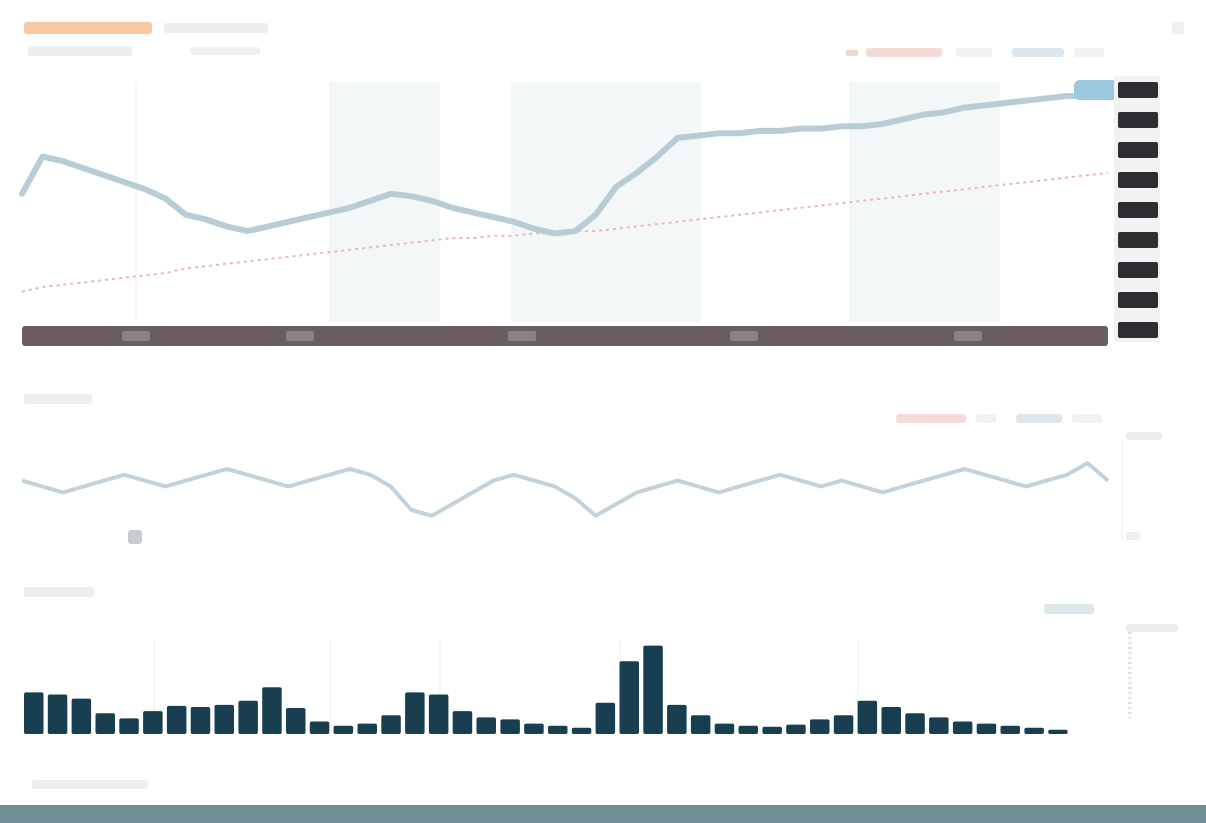 The height and width of the screenshot is (823, 1206). I want to click on subtitle-label-placeholder, so click(80, 51).